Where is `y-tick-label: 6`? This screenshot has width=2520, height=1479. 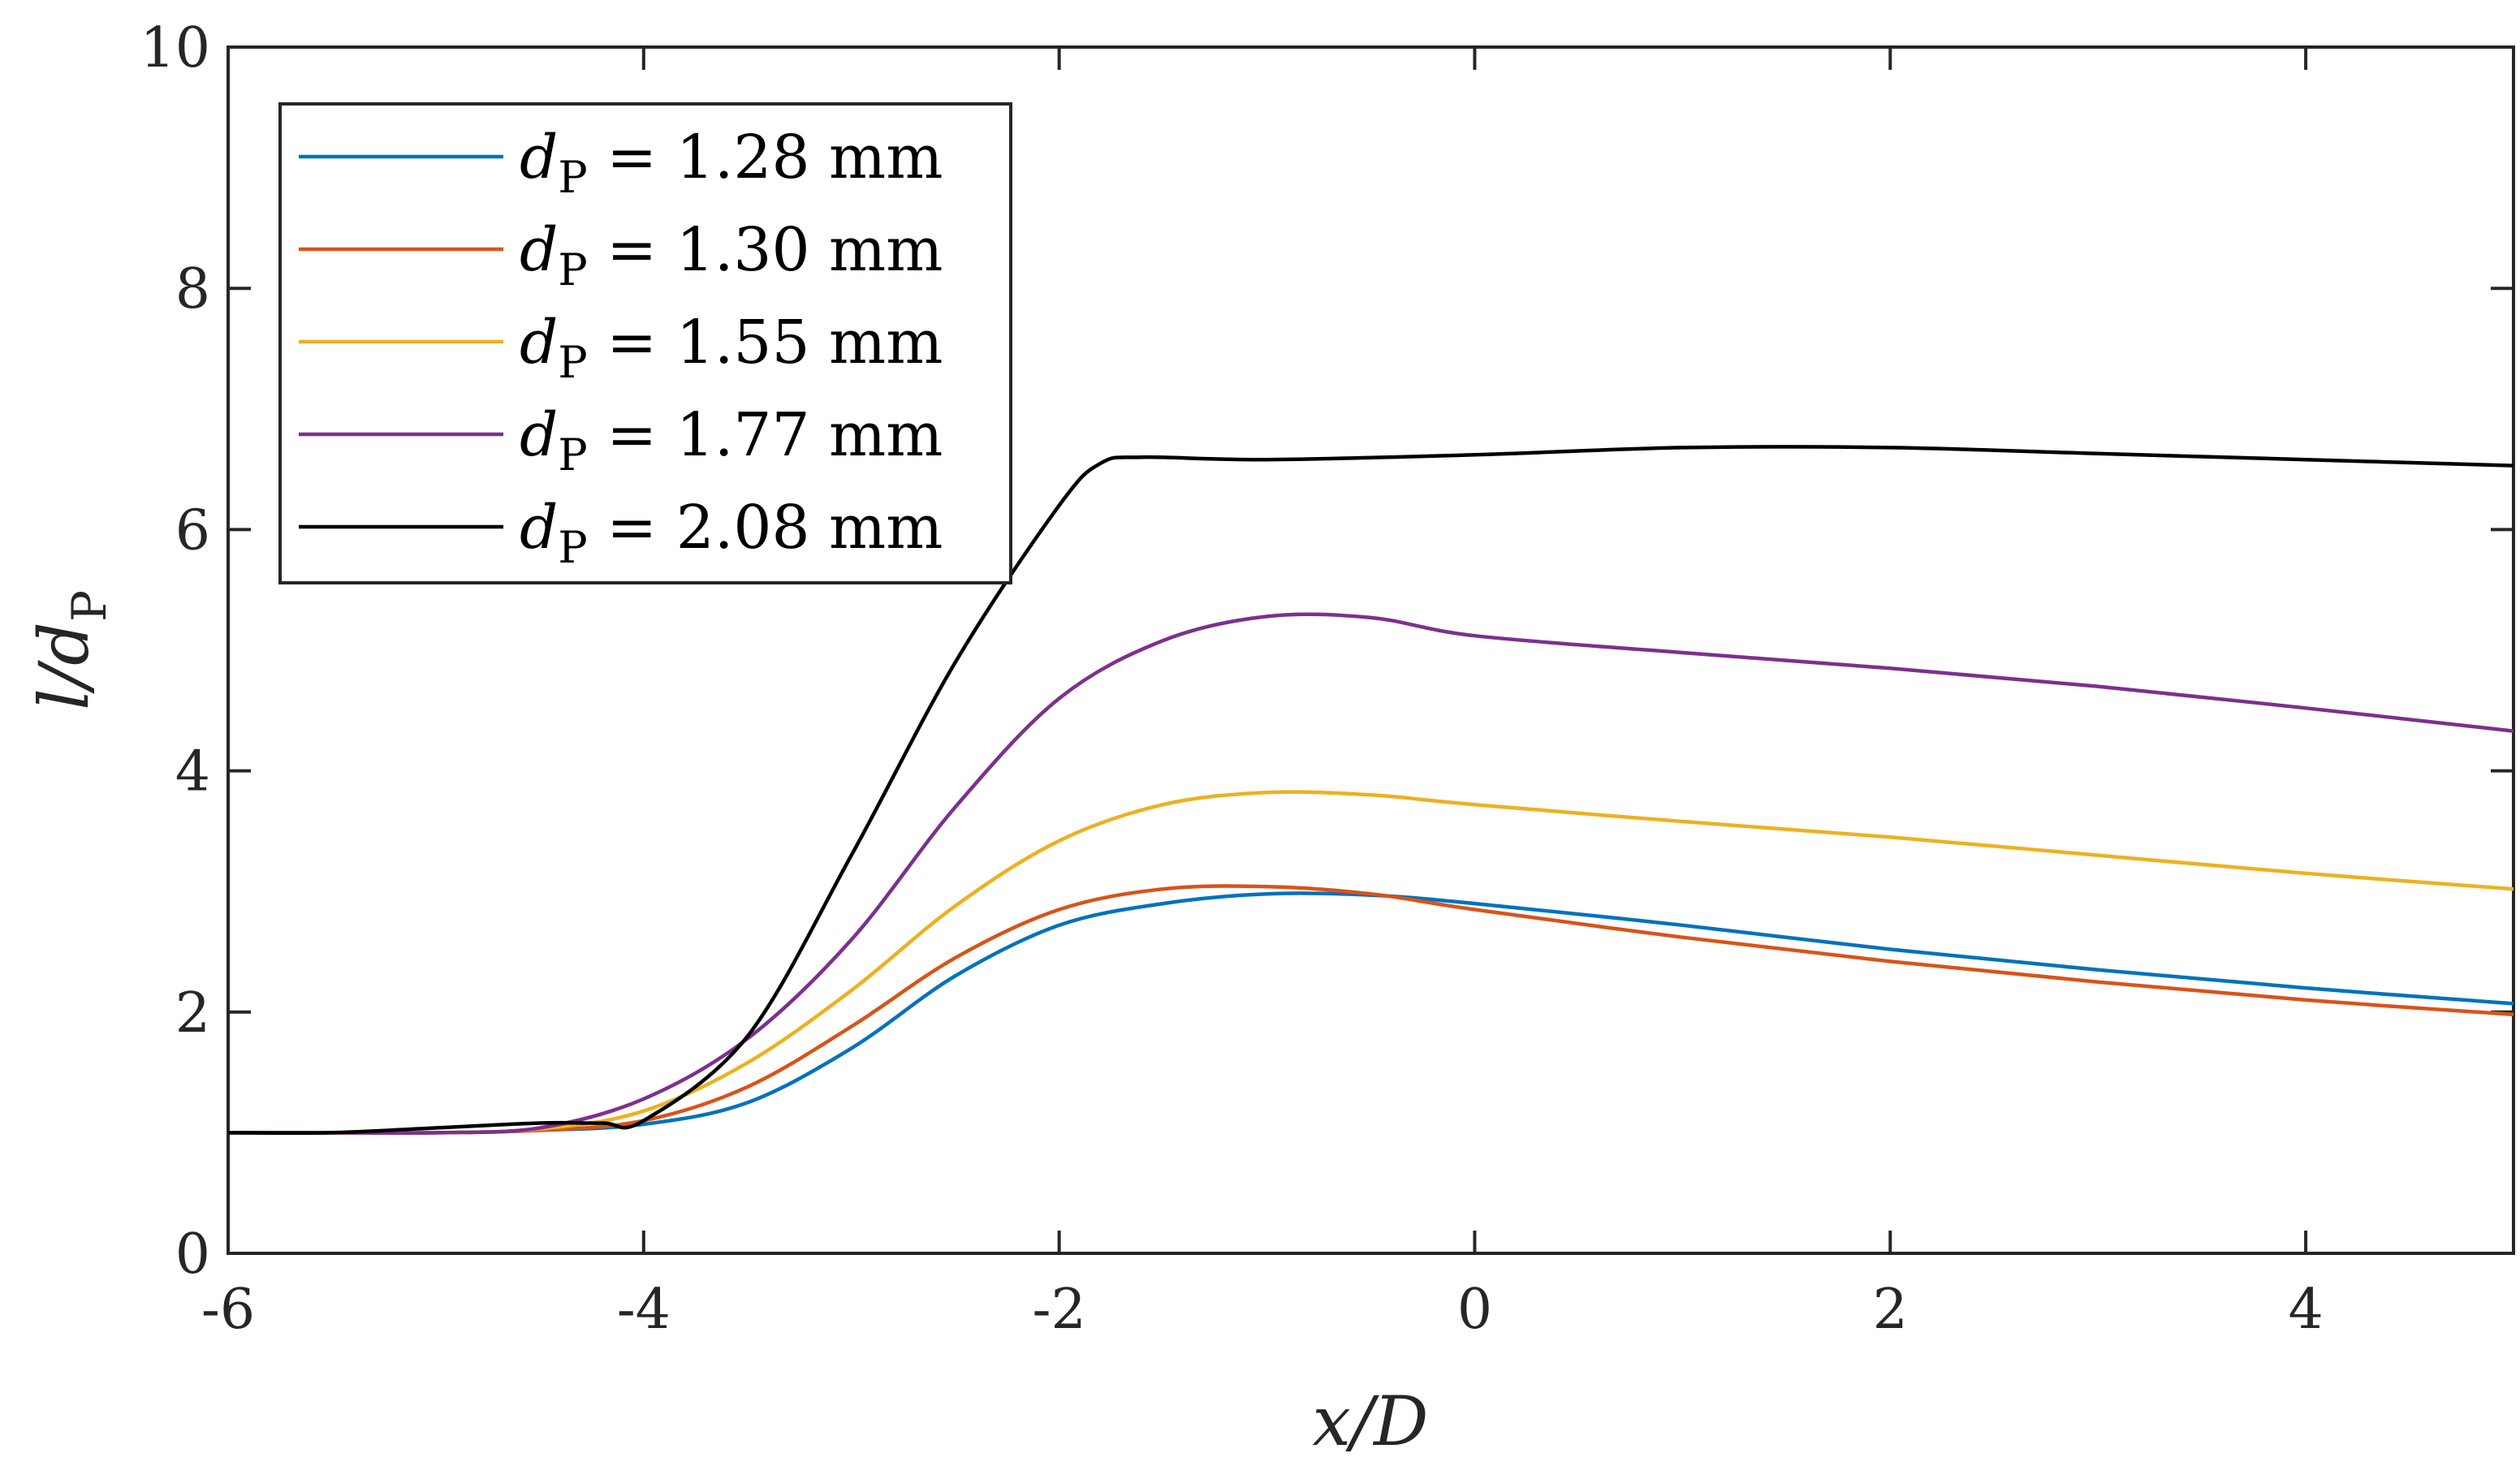
y-tick-label: 6 is located at coordinates (192, 530).